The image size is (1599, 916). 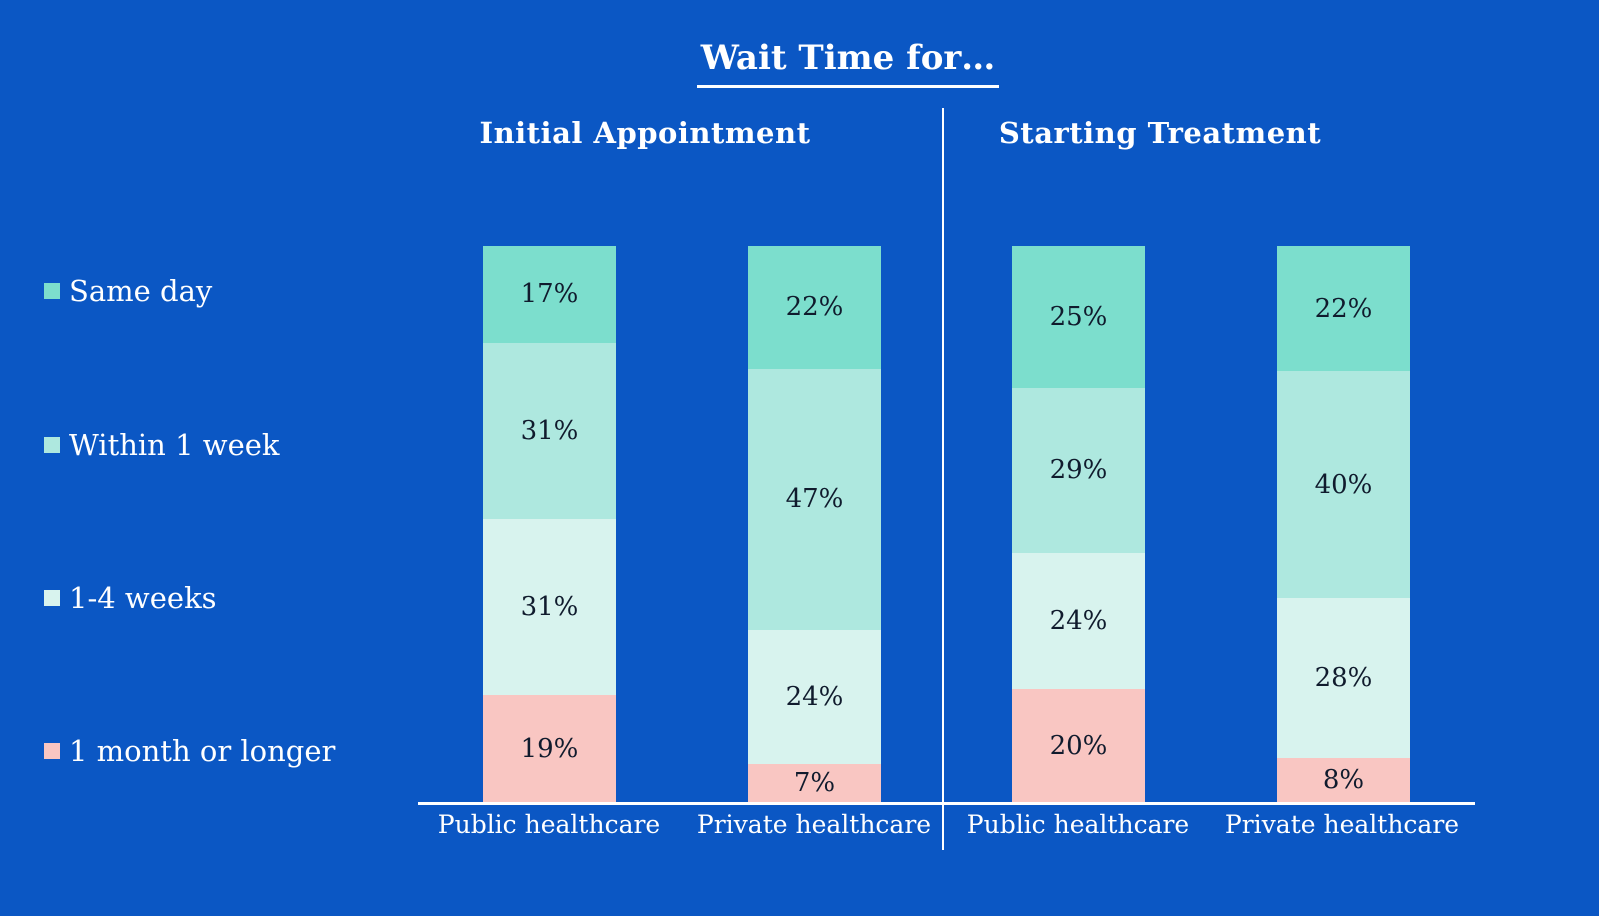 What do you see at coordinates (943, 479) in the screenshot?
I see `panel-divider-line` at bounding box center [943, 479].